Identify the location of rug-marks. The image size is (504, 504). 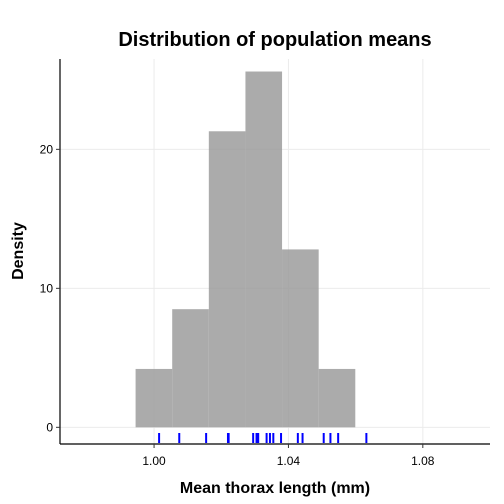
(263, 438).